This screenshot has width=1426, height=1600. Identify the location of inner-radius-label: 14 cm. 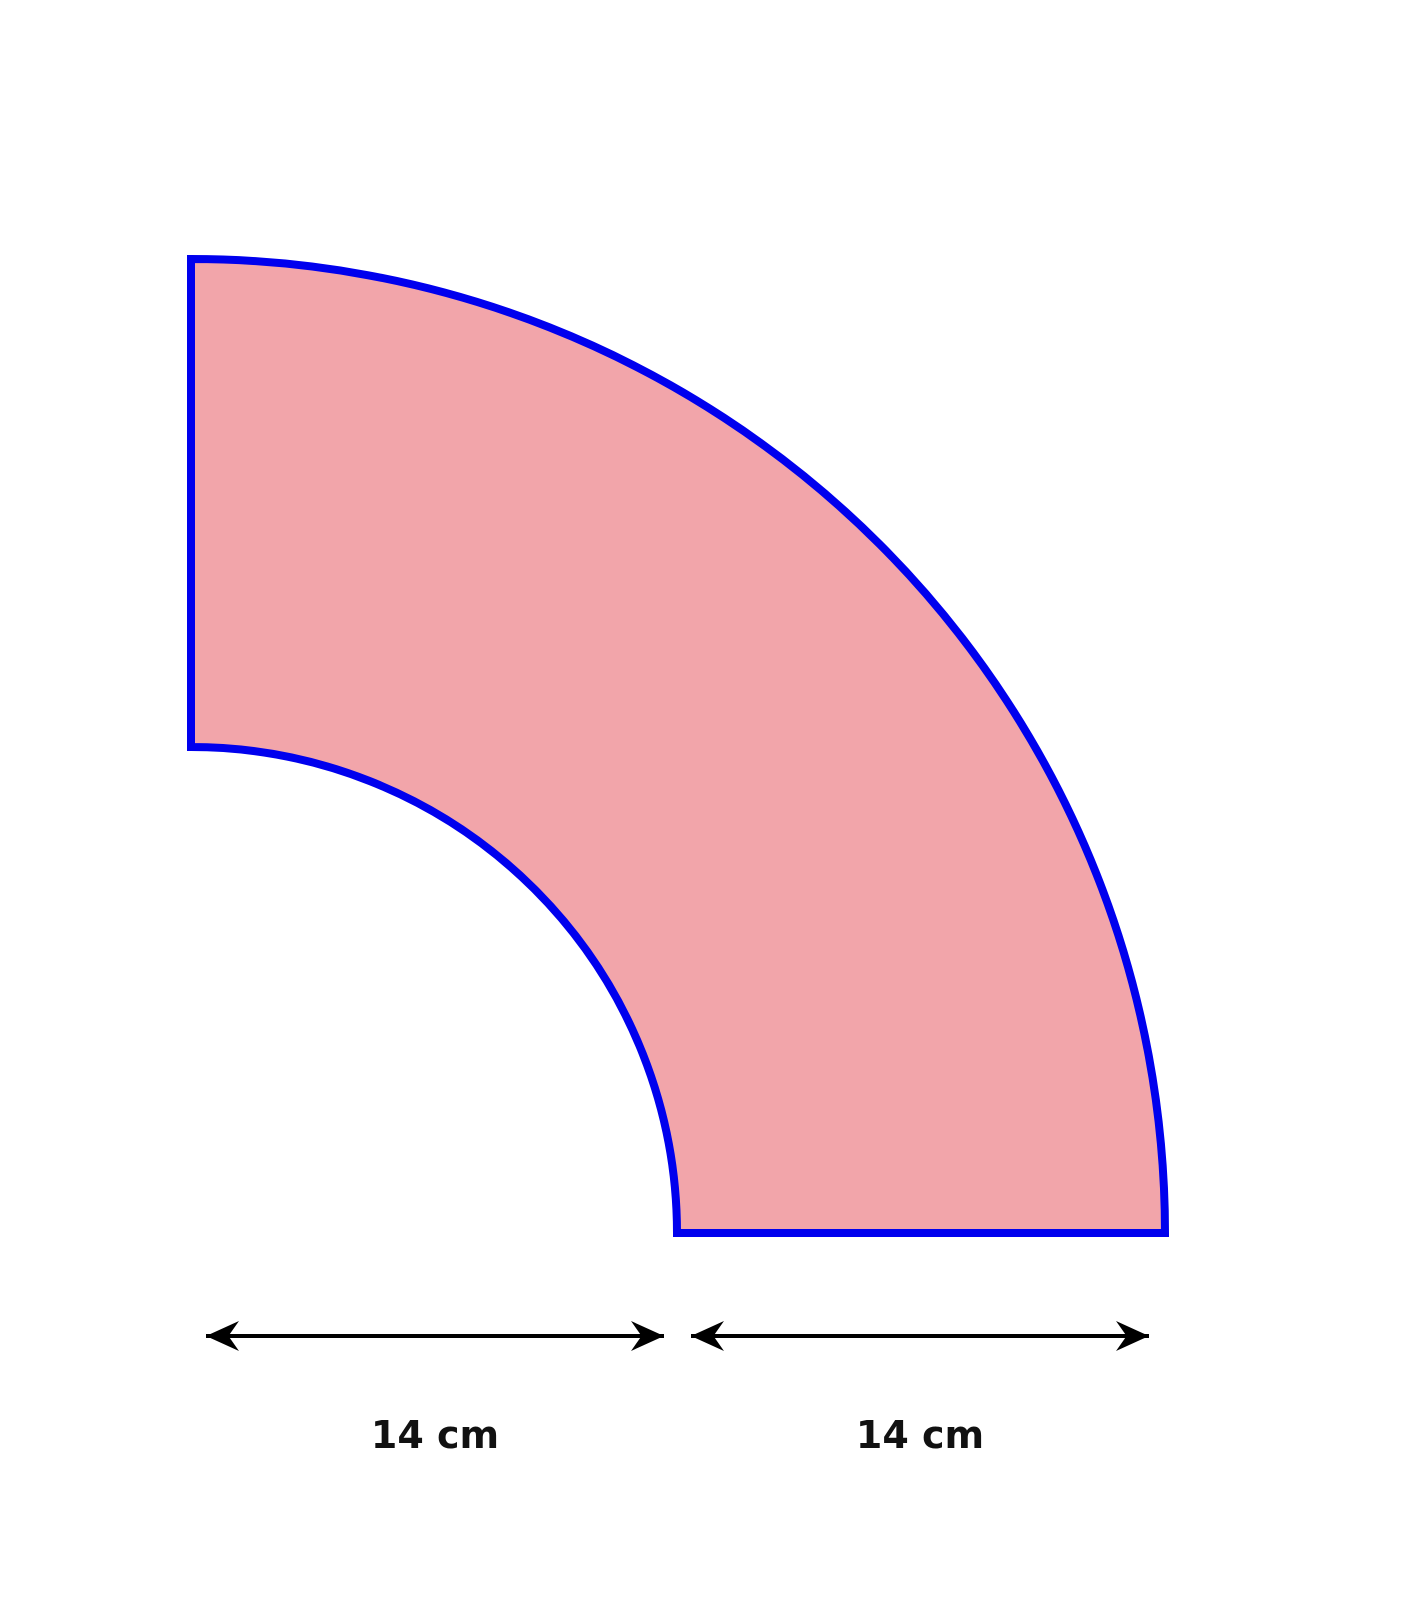
(435, 1435).